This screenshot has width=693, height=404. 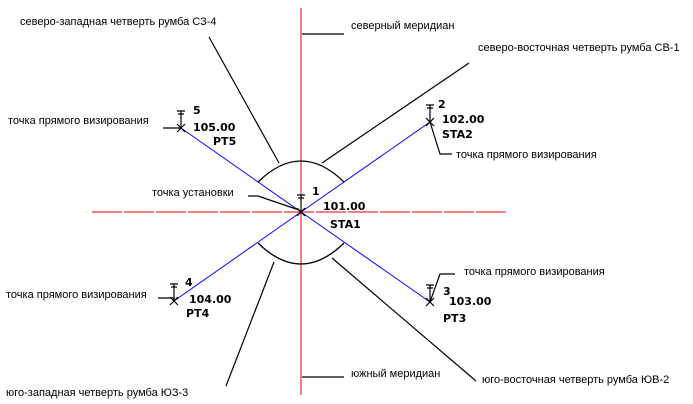 What do you see at coordinates (430, 115) in the screenshot?
I see `point-2-marker` at bounding box center [430, 115].